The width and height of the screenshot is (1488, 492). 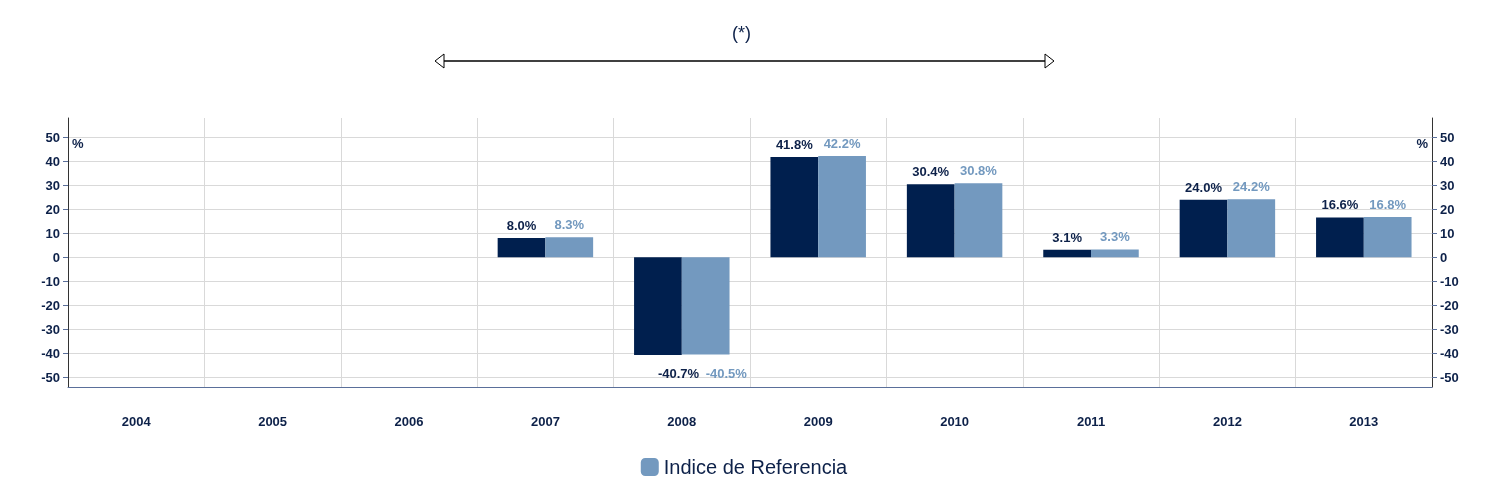 I want to click on legend-label: Indice de Referencia, so click(x=756, y=467).